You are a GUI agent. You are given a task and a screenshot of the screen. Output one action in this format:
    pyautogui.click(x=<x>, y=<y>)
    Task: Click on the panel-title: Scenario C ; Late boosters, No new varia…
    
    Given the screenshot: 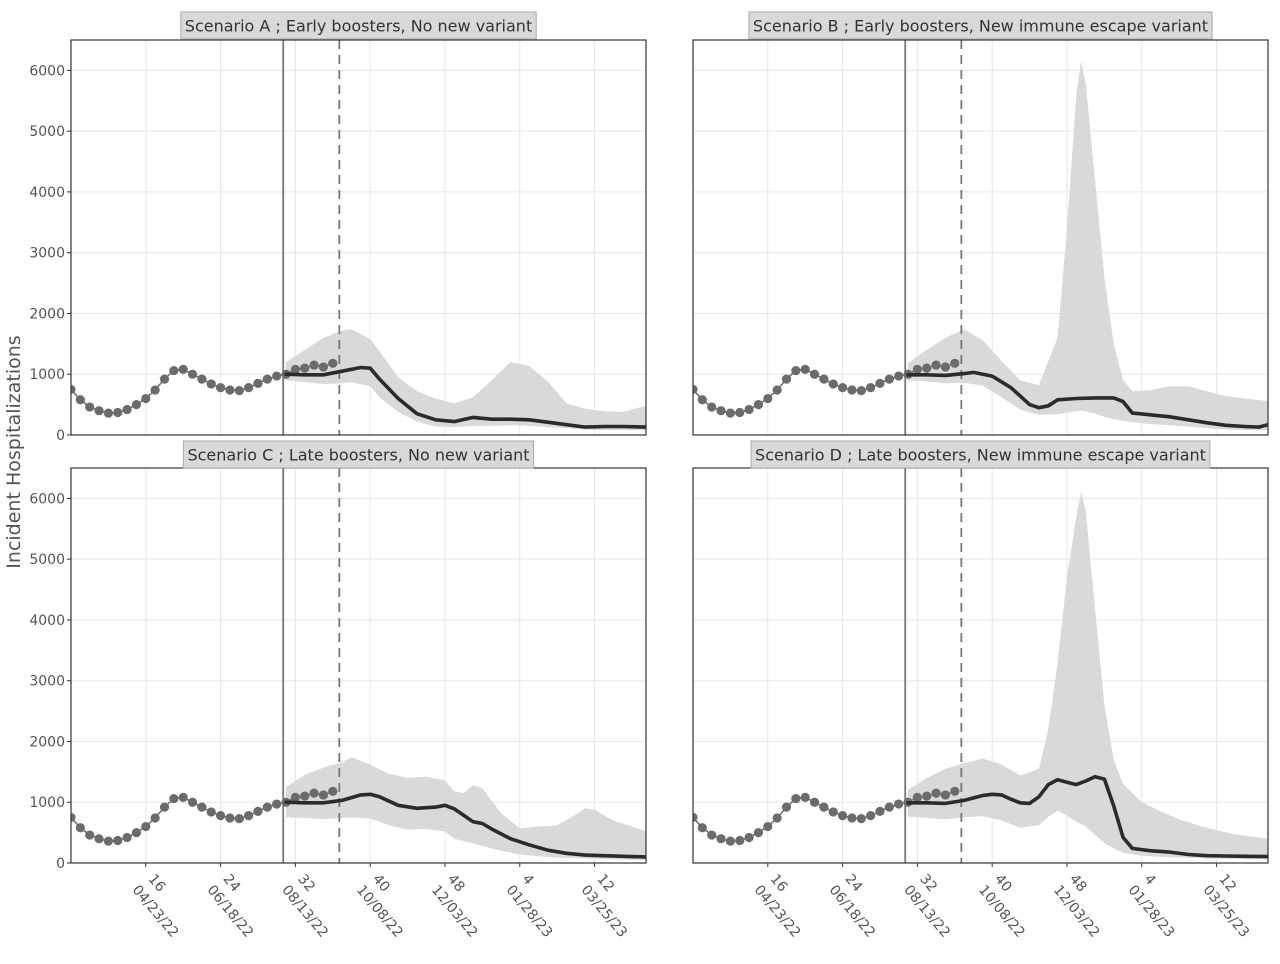 What is the action you would take?
    pyautogui.click(x=358, y=455)
    